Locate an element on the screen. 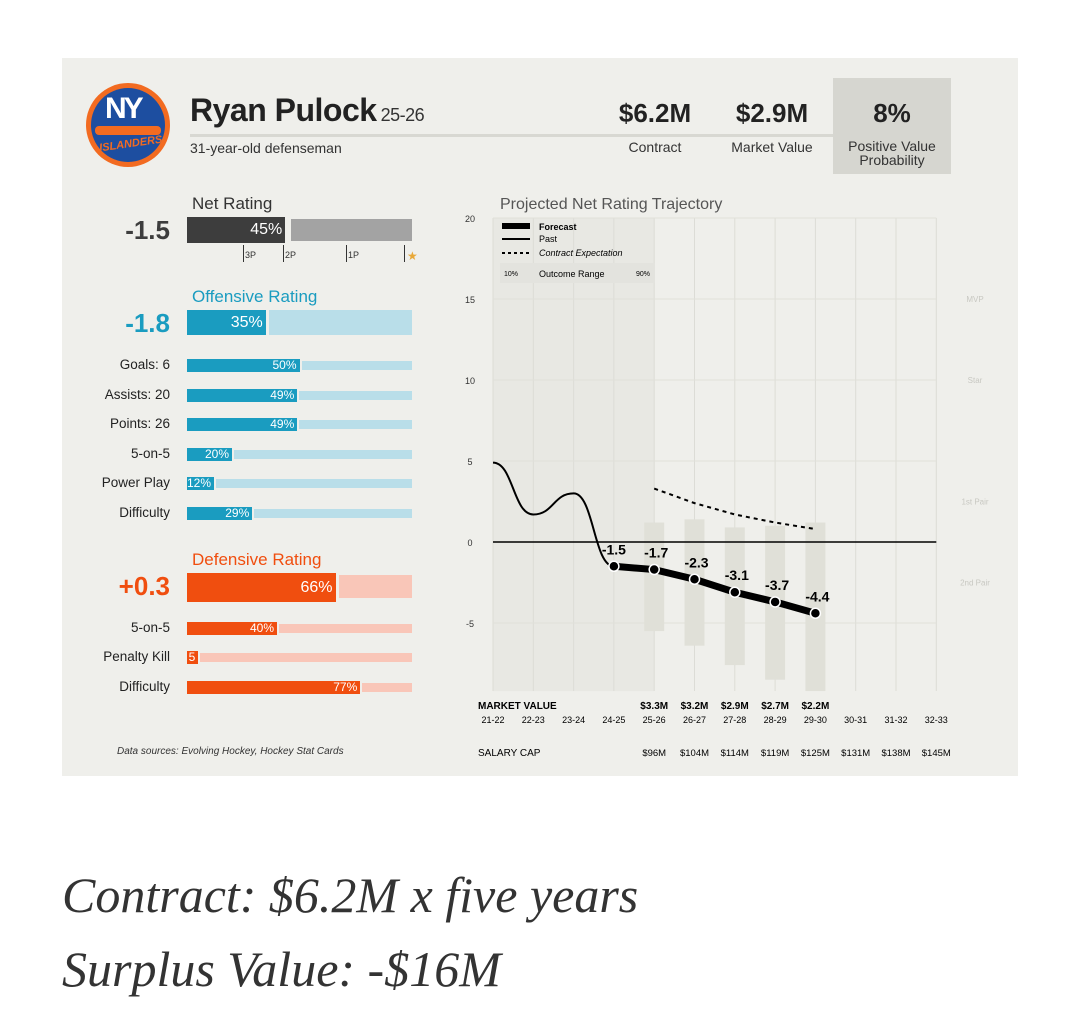  forecast-data-label: -3.1 is located at coordinates (737, 575).